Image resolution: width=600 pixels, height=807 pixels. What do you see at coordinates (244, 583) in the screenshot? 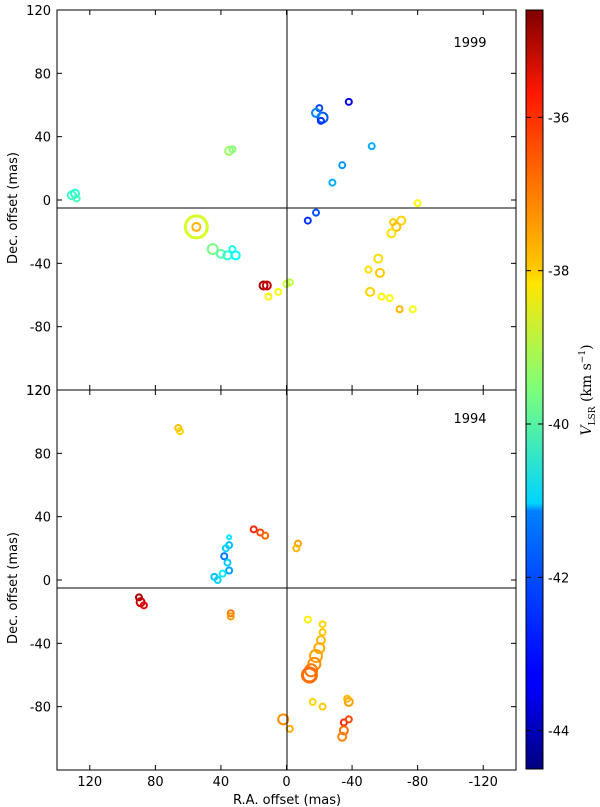
I see `spots-1994` at bounding box center [244, 583].